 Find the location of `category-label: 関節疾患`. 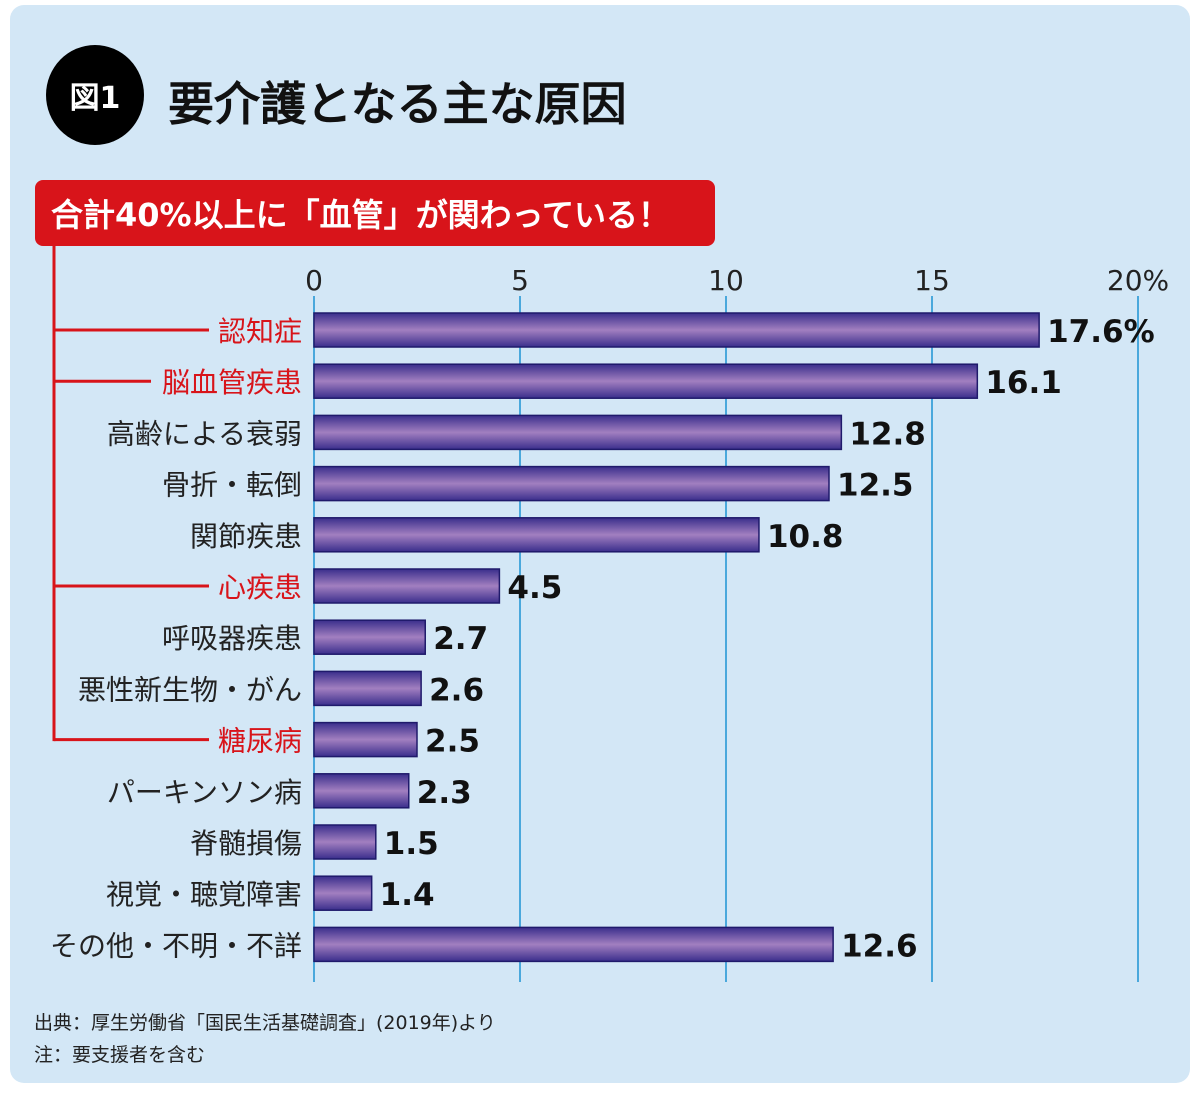

category-label: 関節疾患 is located at coordinates (246, 536).